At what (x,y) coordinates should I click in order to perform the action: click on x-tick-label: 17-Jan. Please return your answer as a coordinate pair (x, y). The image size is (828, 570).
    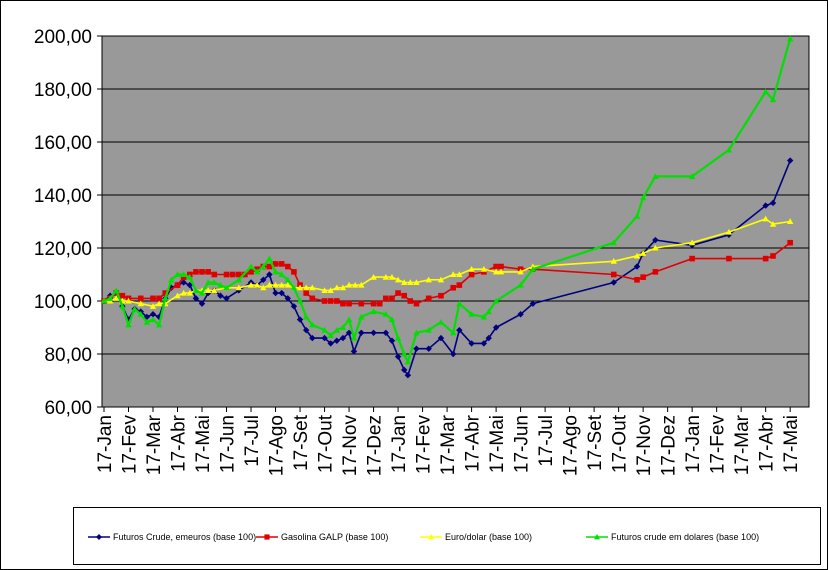
    Looking at the image, I should click on (693, 444).